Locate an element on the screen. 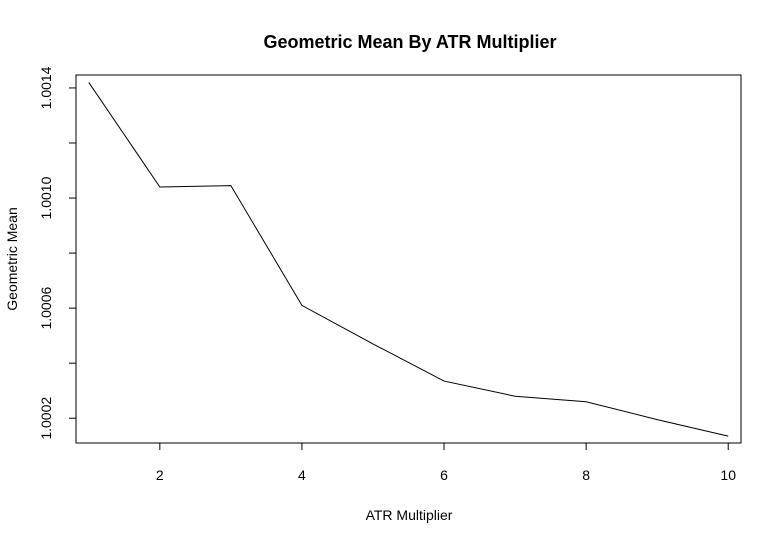 The width and height of the screenshot is (782, 543). x-tick-label: 10 is located at coordinates (728, 475).